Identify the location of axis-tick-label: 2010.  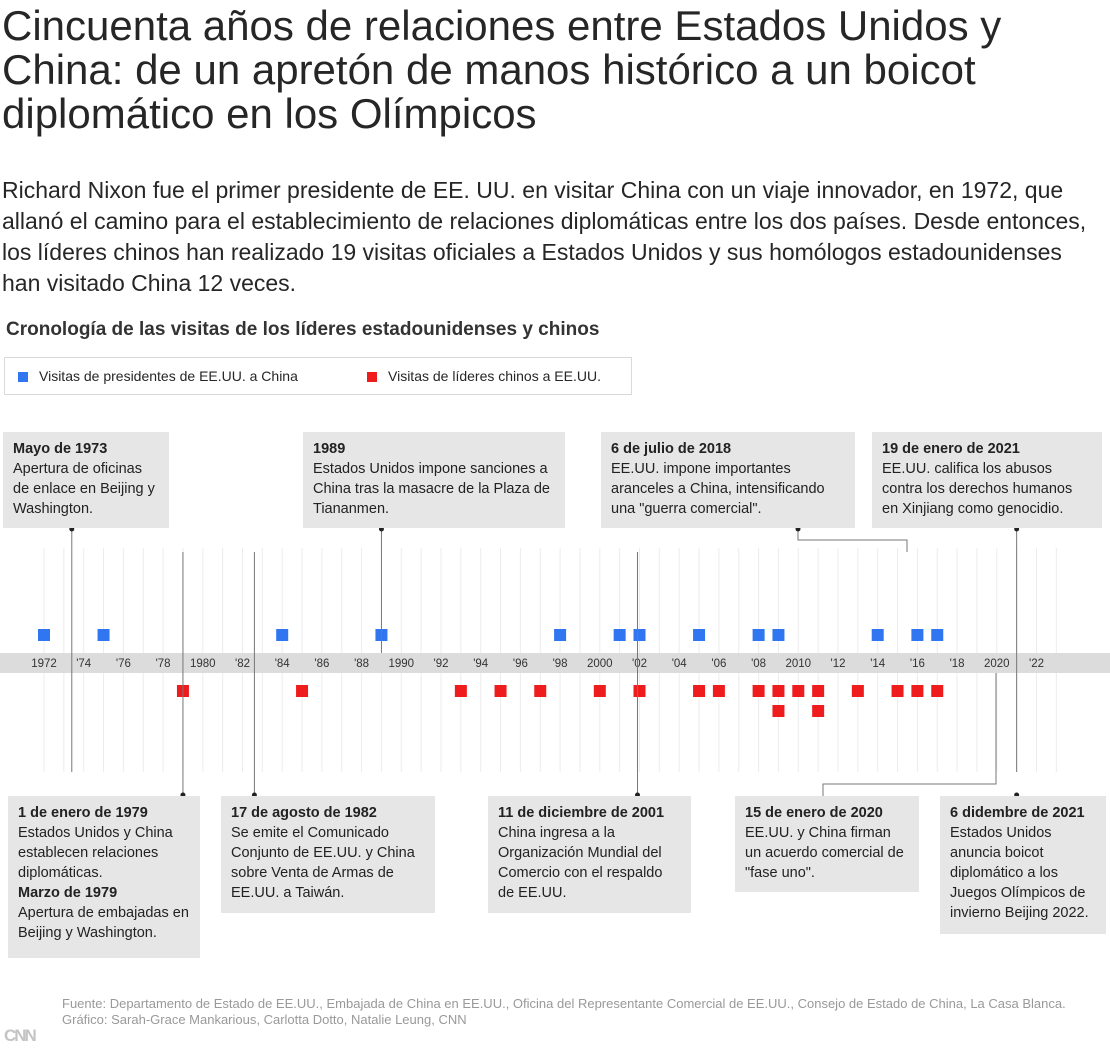
(799, 664).